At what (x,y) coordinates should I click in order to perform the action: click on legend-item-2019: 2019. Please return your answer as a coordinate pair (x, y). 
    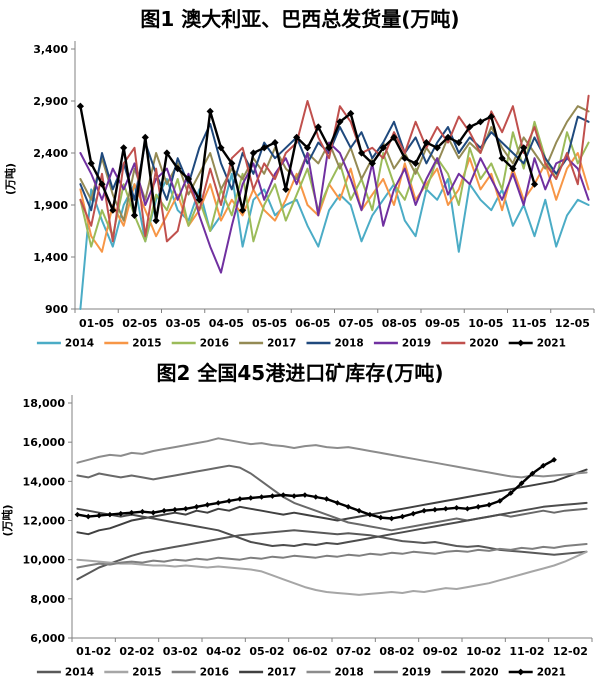
    Looking at the image, I should click on (402, 344).